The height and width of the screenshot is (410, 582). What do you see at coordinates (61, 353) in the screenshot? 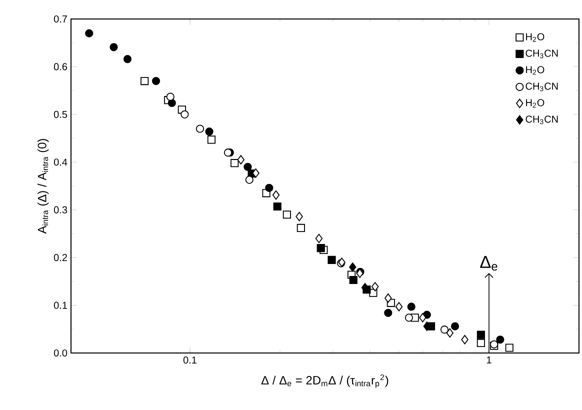
I see `y-tick-label: 0.0` at bounding box center [61, 353].